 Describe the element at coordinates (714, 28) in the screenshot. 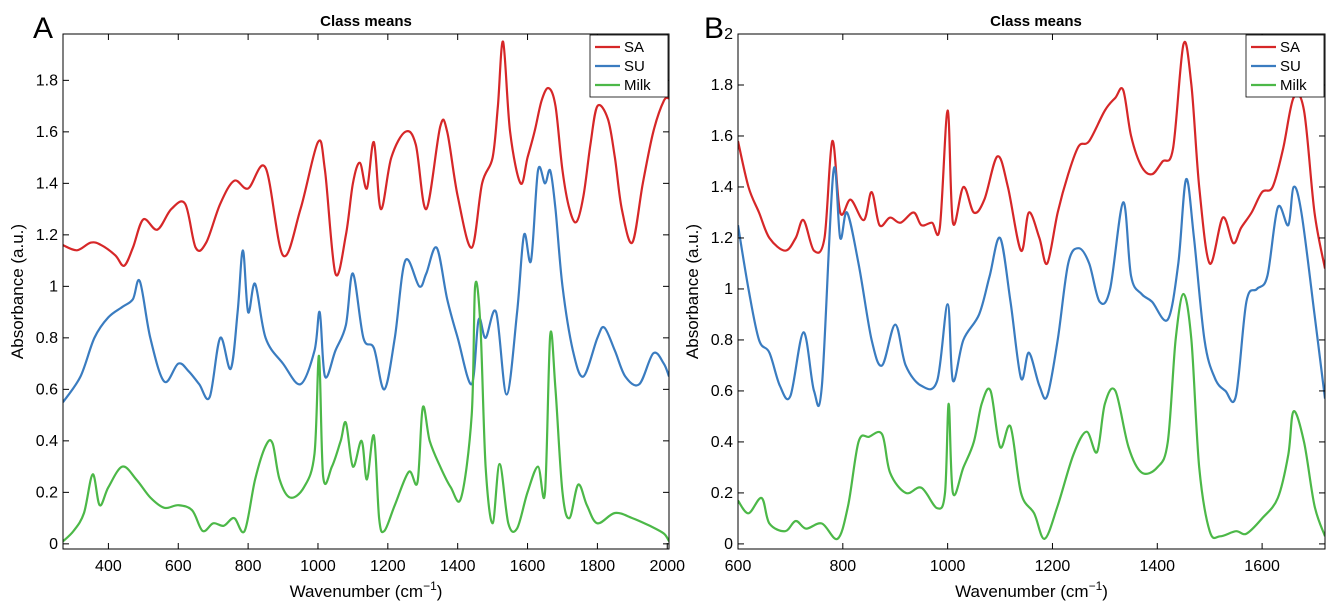

I see `panel-label-b: B` at that location.